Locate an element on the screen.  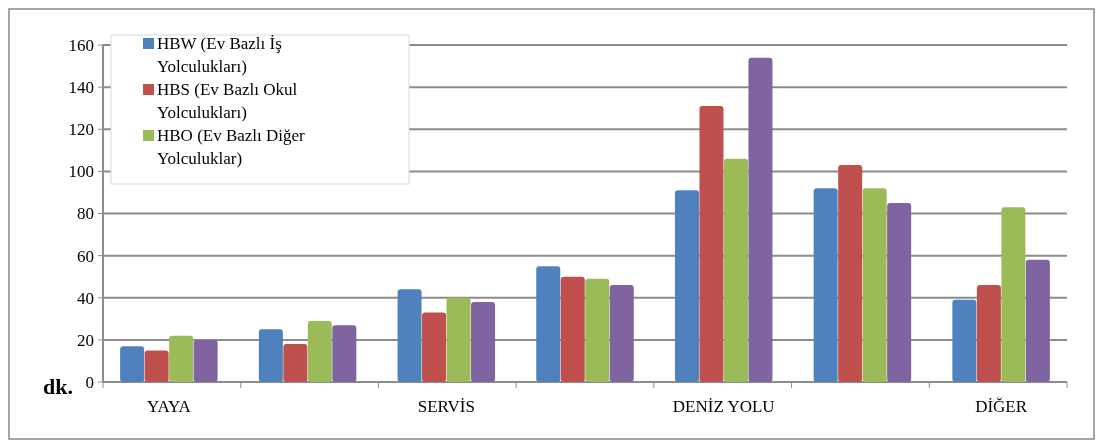
y-tick-label: 140 is located at coordinates (81, 88).